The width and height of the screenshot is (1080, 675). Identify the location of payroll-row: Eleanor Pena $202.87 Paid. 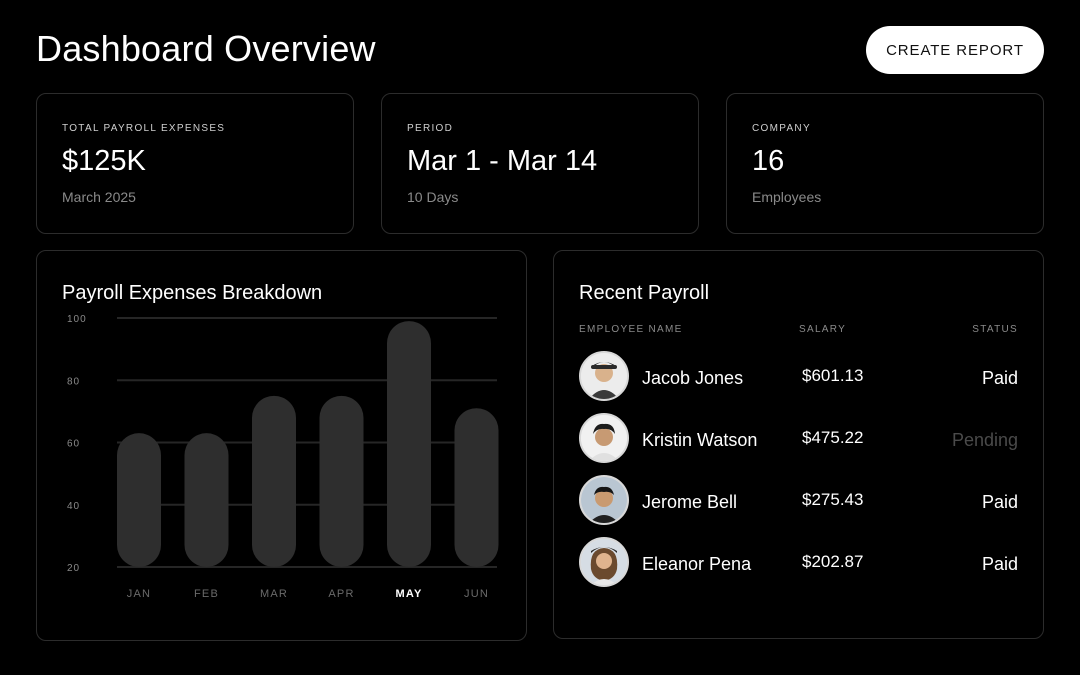
(798, 564).